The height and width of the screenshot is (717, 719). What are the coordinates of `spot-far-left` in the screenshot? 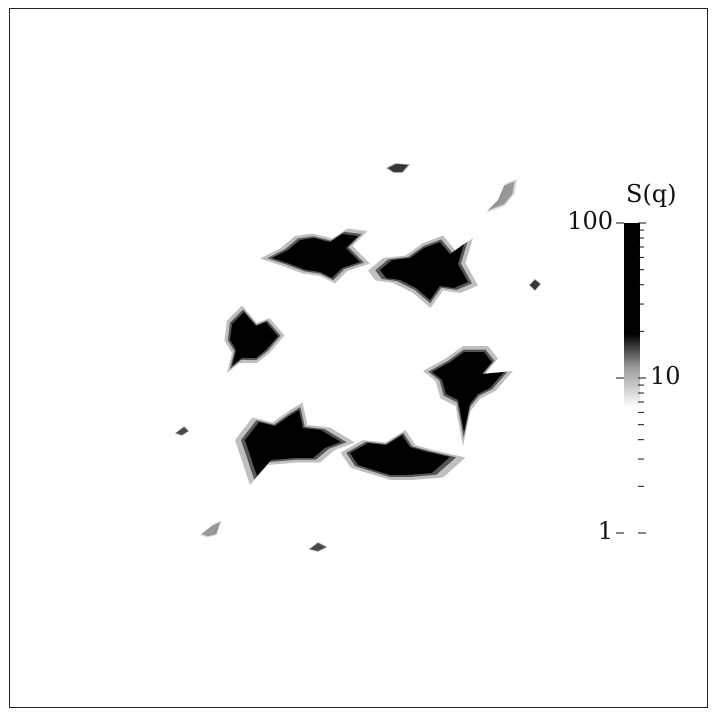 It's located at (182, 431).